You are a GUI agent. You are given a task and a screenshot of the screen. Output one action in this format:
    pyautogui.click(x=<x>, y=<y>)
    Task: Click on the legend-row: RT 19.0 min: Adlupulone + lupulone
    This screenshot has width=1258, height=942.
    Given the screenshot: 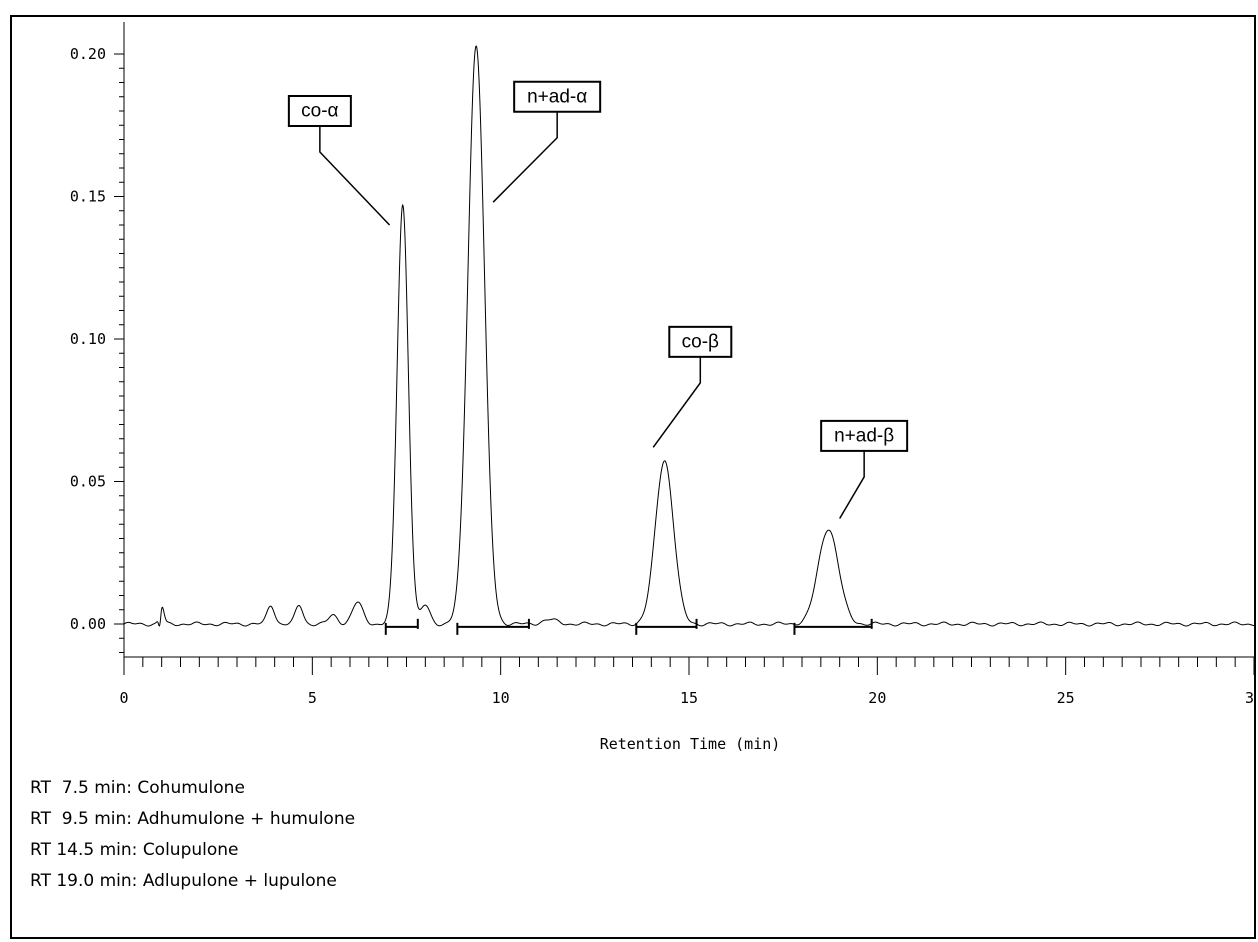 What is the action you would take?
    pyautogui.click(x=192, y=881)
    